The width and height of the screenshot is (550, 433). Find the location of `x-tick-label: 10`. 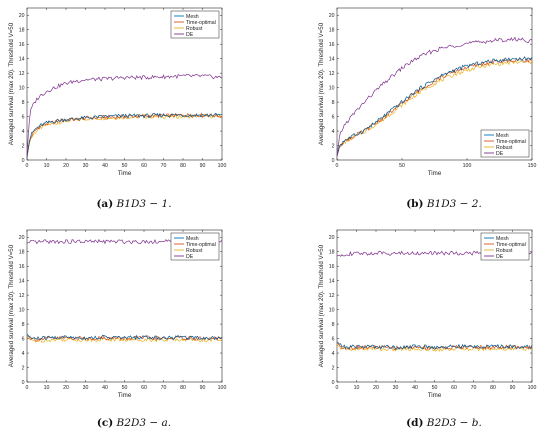

x-tick-label: 10 is located at coordinates (47, 388).